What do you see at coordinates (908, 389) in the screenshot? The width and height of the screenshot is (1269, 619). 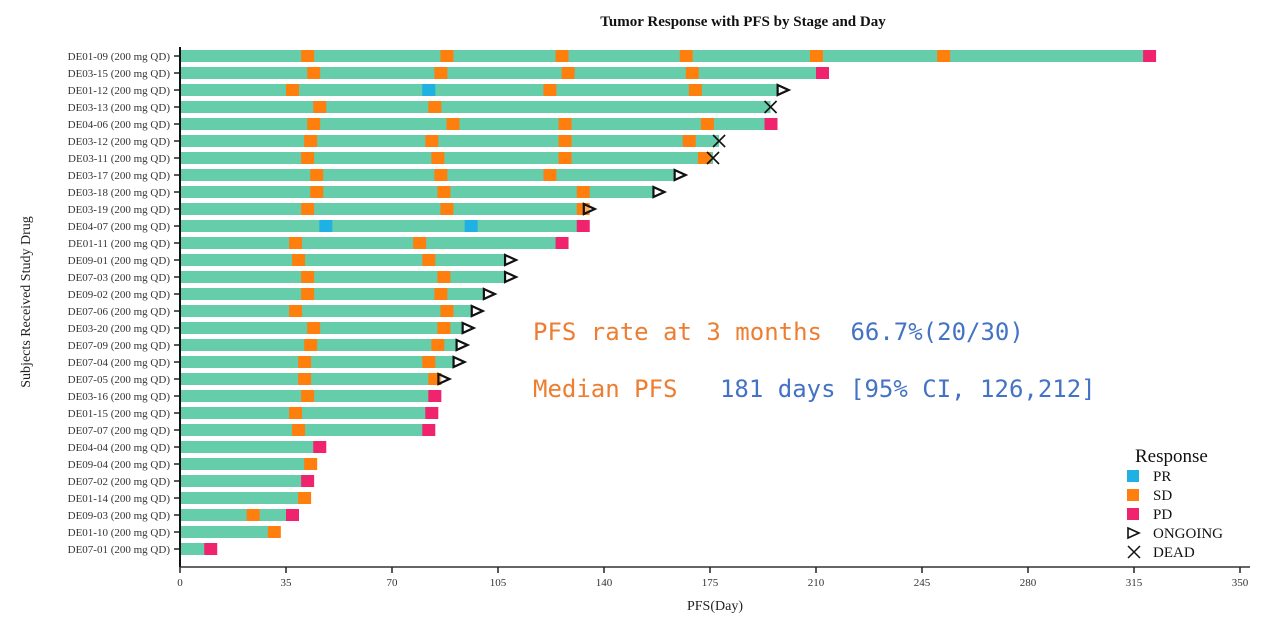 I see `annotation-median-pfs-value: 181 days [95% CI, 126,212]` at bounding box center [908, 389].